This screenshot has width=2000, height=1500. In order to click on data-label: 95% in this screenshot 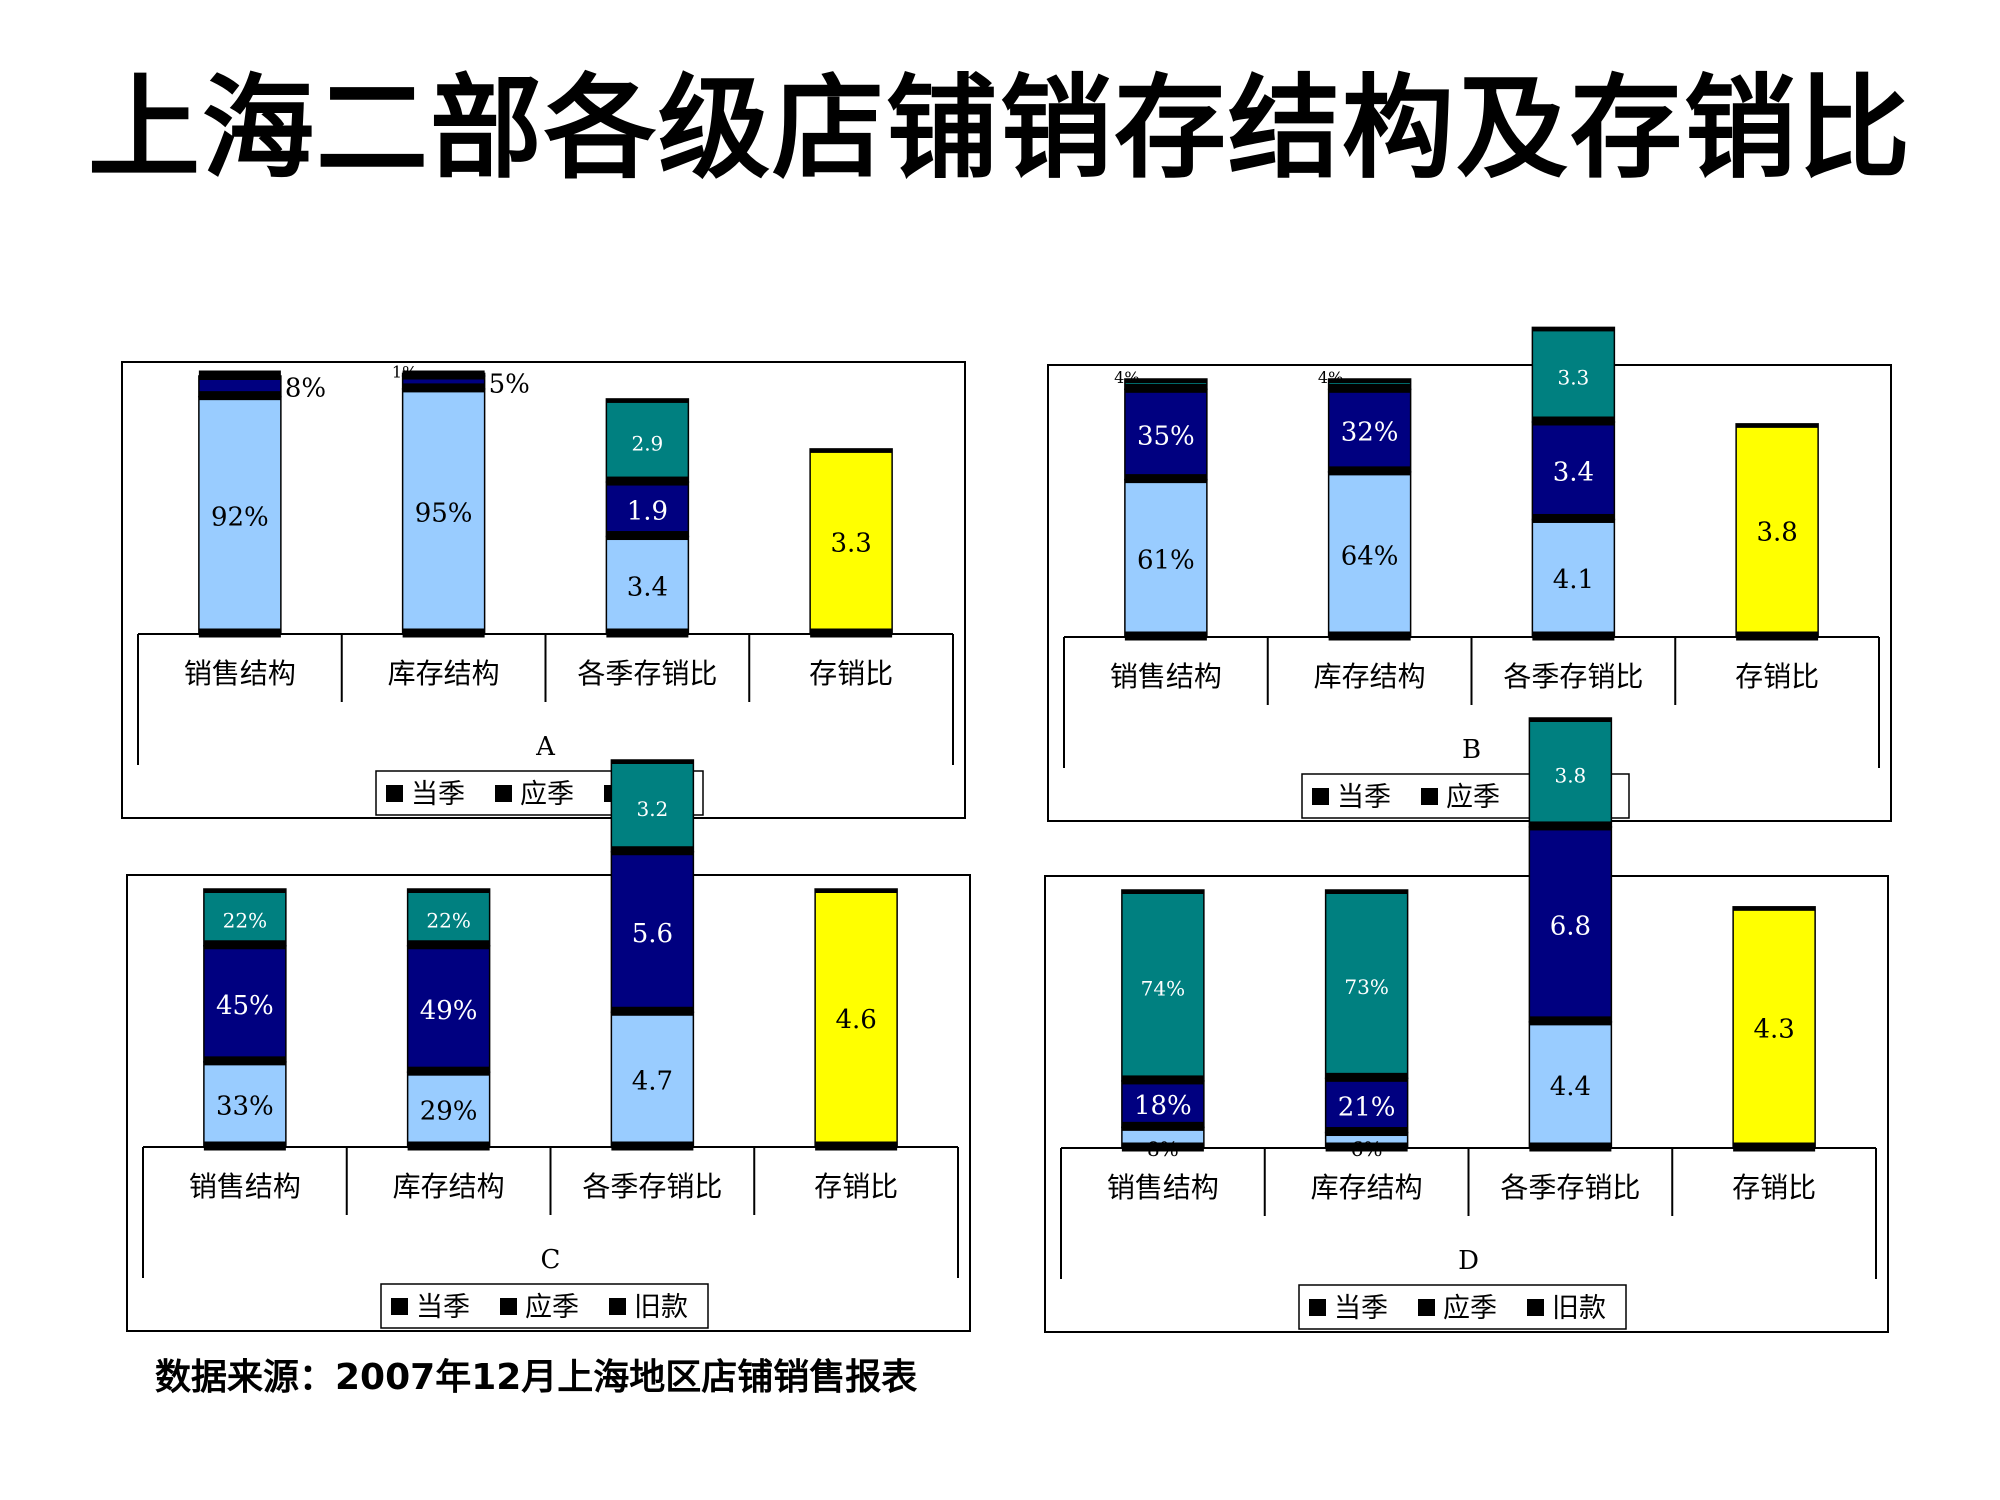, I will do `click(444, 513)`.